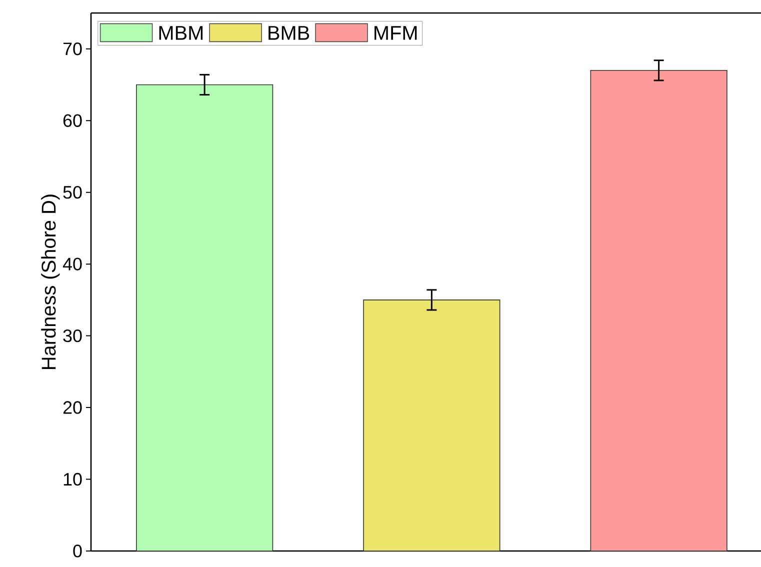 The height and width of the screenshot is (567, 761). What do you see at coordinates (72, 49) in the screenshot?
I see `y-tick-label: 70` at bounding box center [72, 49].